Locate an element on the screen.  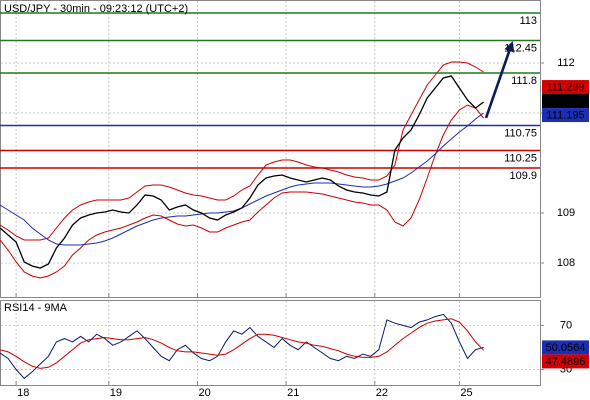
last-value-label: 50.0564 is located at coordinates (566, 348).